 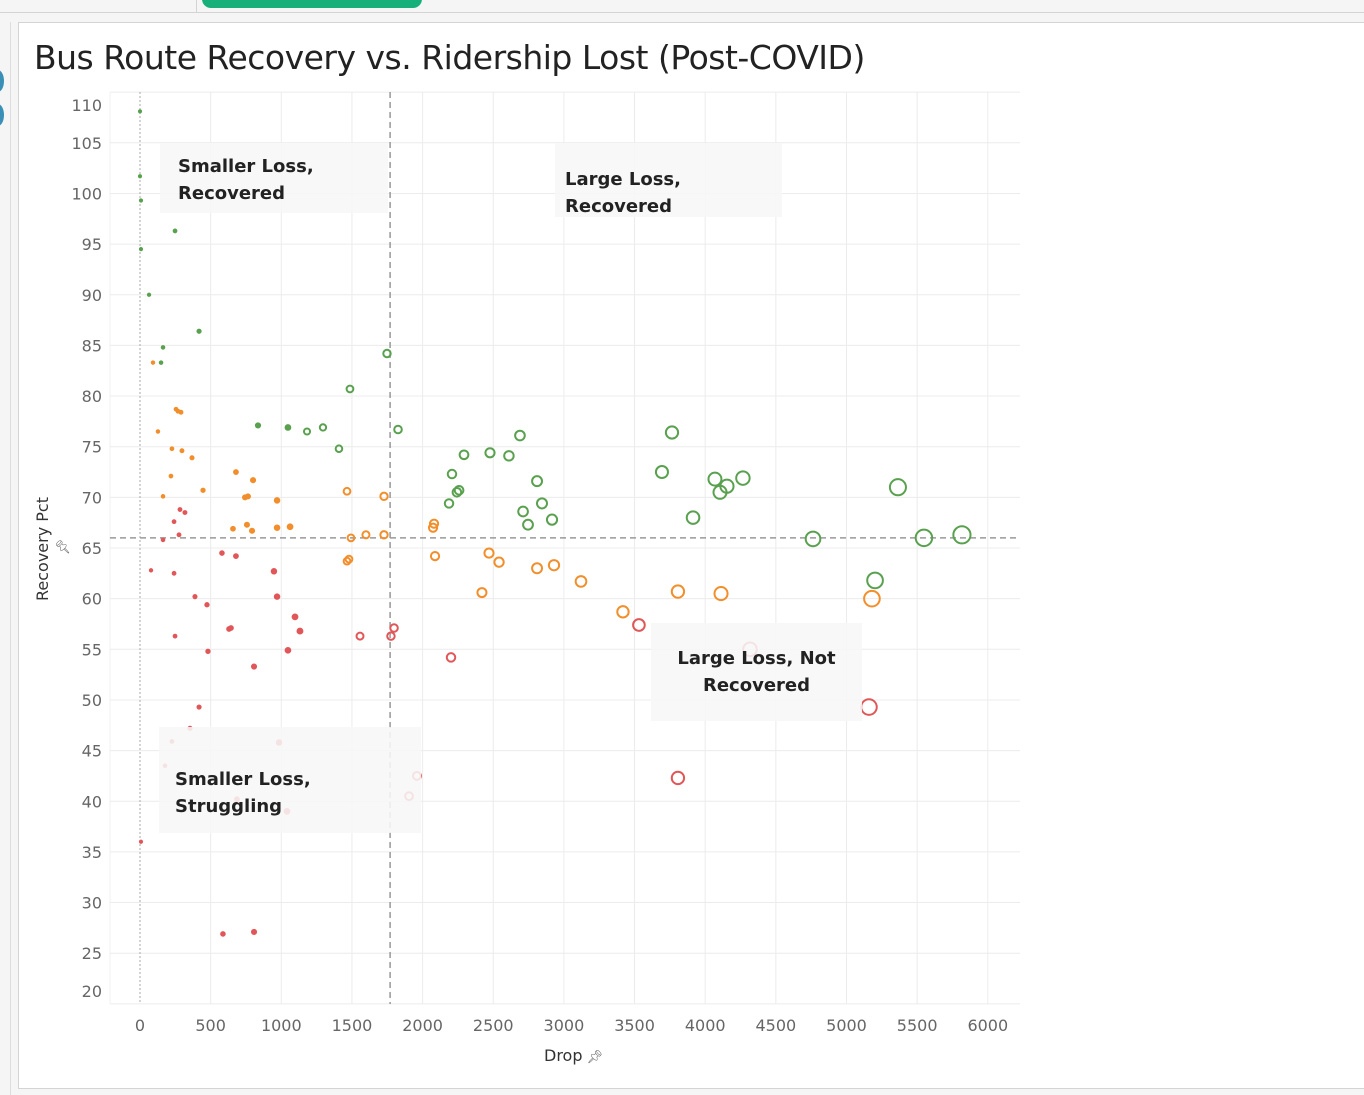 I want to click on y-tick-label: 55, so click(x=92, y=649).